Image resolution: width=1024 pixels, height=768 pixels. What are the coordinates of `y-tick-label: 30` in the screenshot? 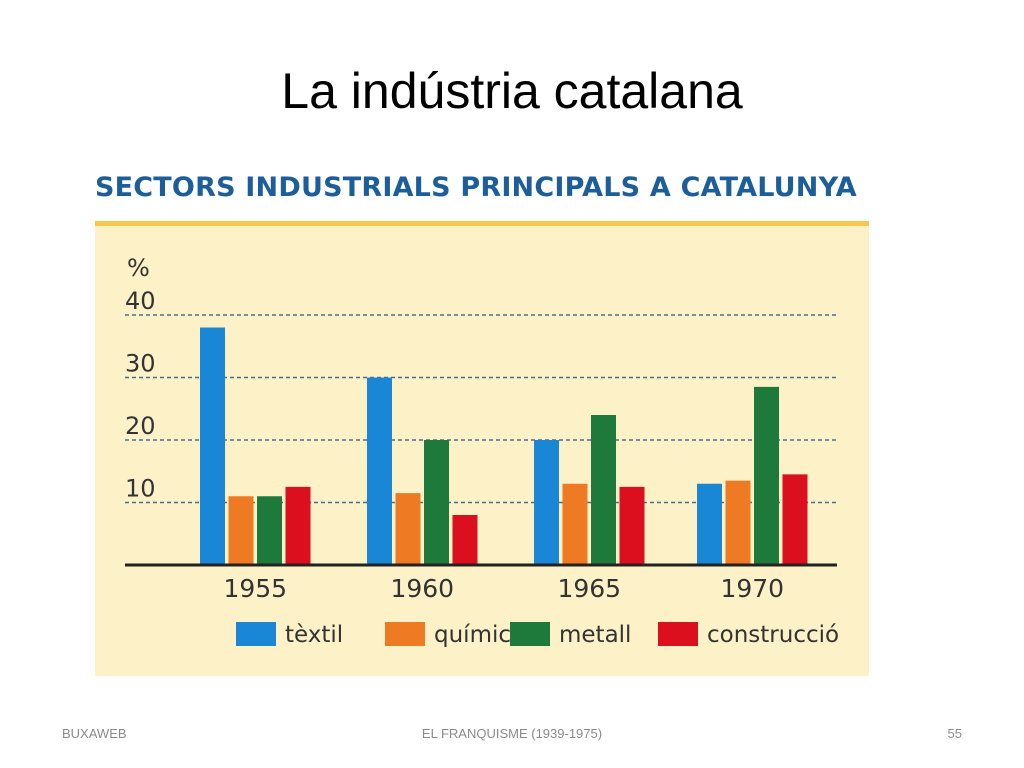 It's located at (140, 364).